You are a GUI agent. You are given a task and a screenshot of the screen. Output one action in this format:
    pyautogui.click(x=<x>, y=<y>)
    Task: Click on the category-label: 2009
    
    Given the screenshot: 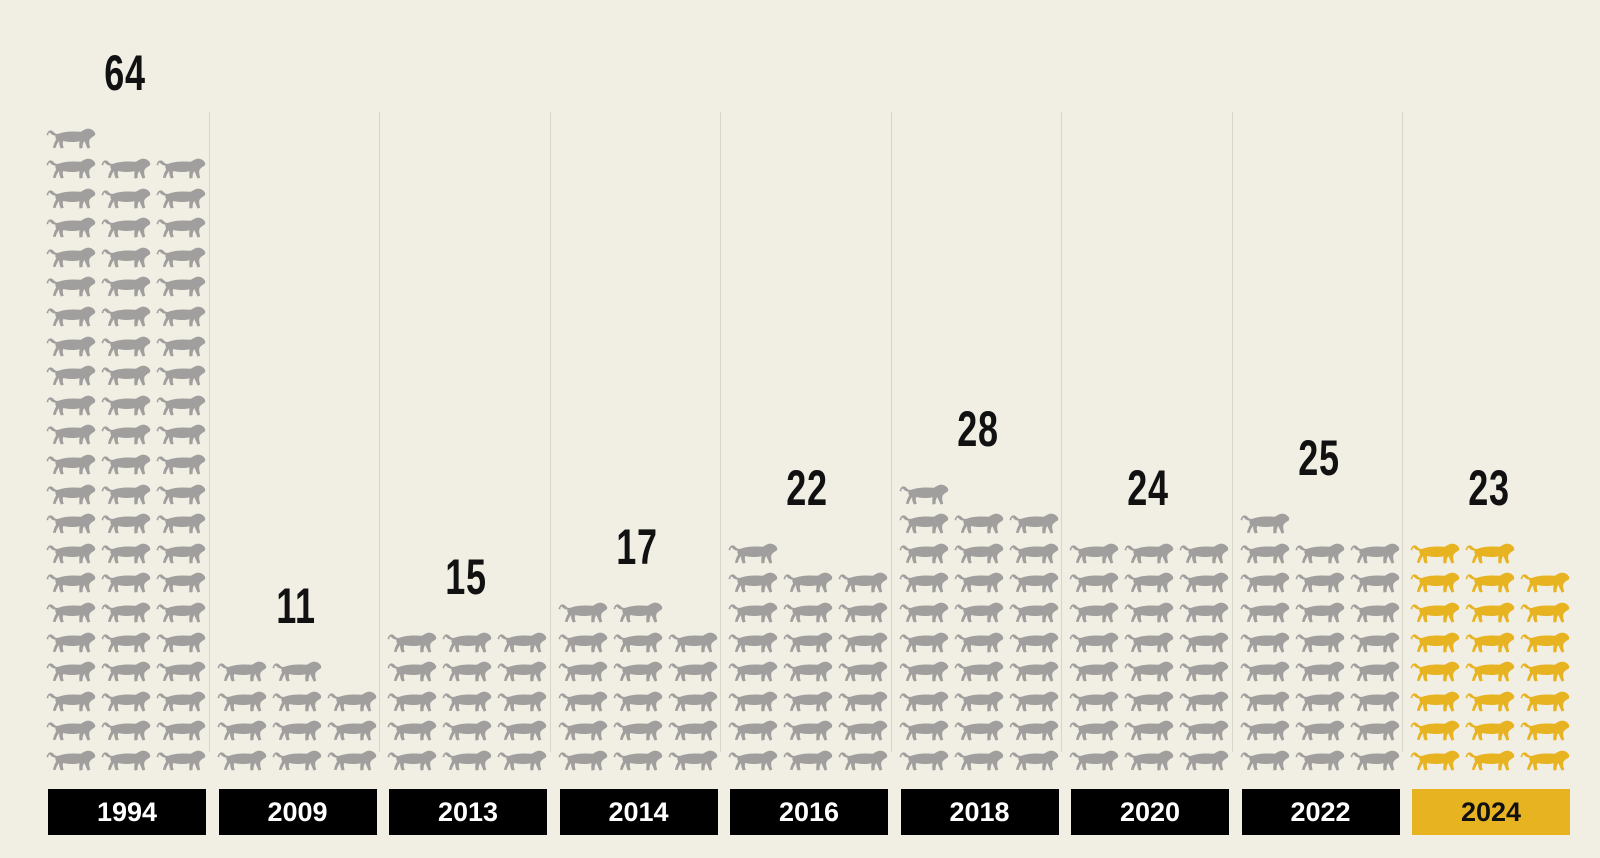 What is the action you would take?
    pyautogui.click(x=297, y=812)
    